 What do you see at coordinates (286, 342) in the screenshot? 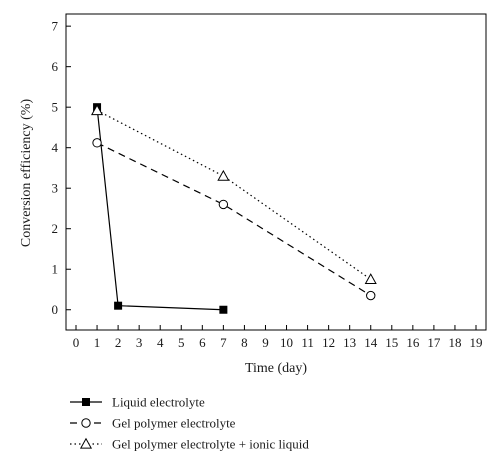
I see `x-tick-label: 10` at bounding box center [286, 342].